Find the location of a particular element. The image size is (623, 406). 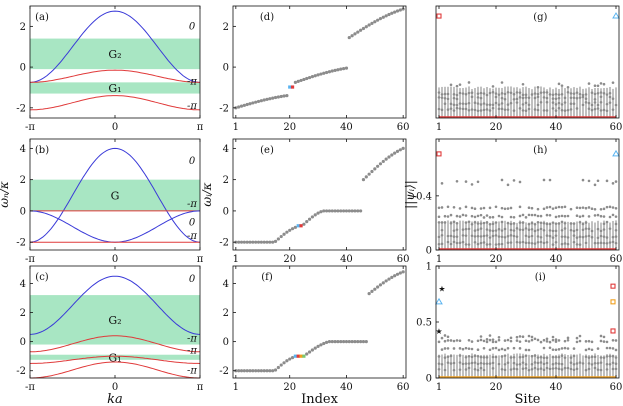

y-tick-label: 2 is located at coordinates (226, 313).